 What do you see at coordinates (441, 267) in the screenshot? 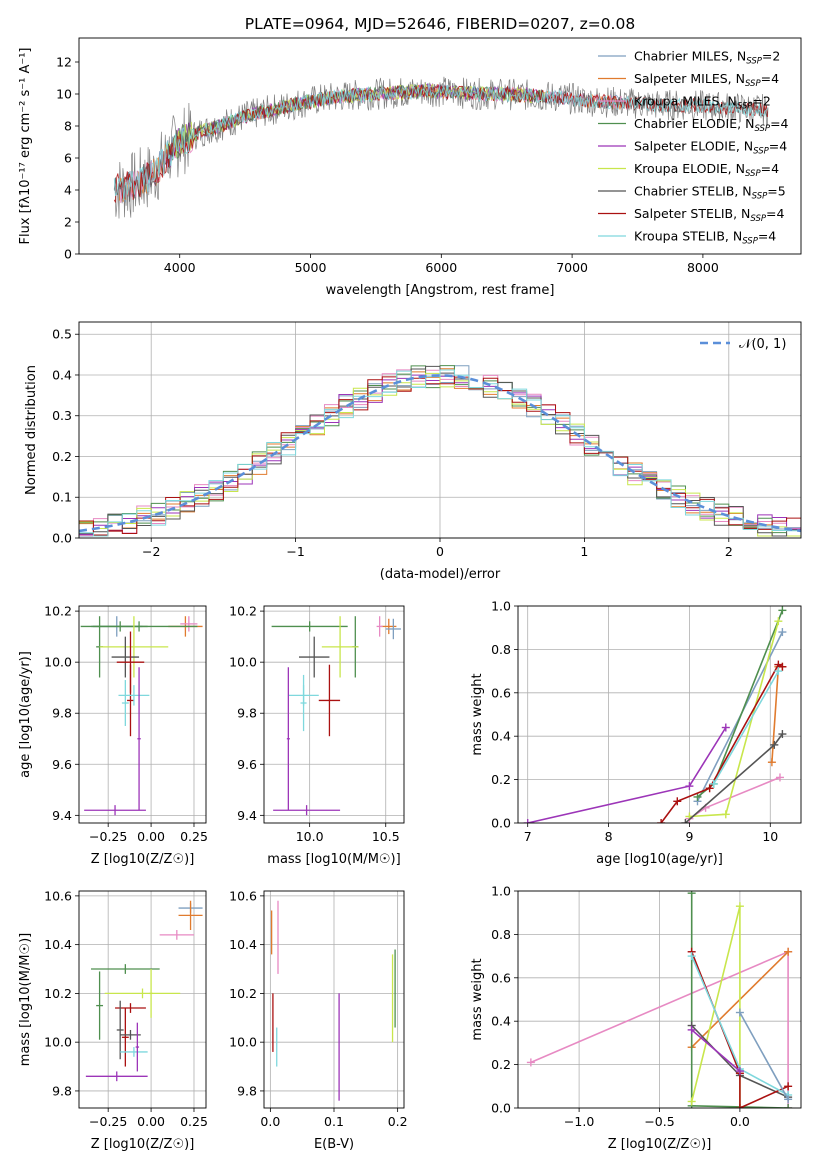
I see `x-tick-label: 6000` at bounding box center [441, 267].